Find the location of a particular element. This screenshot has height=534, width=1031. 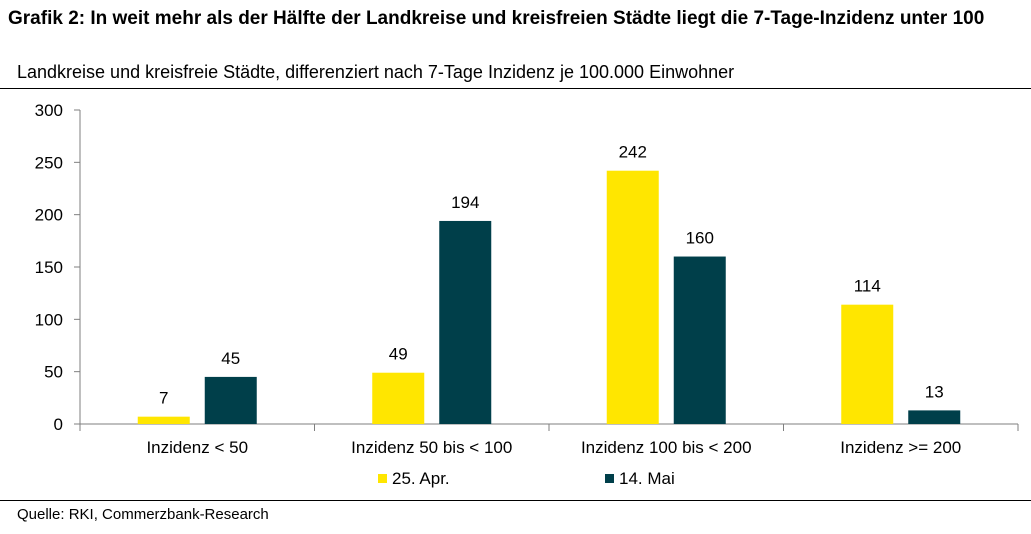

bottom-divider is located at coordinates (515, 500).